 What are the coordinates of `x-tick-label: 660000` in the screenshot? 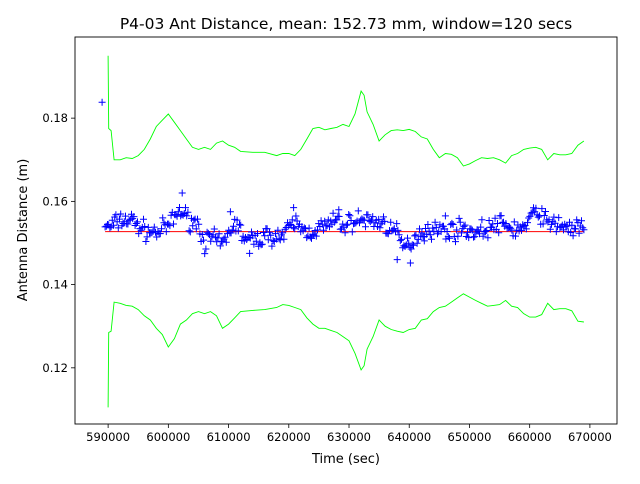 It's located at (530, 437).